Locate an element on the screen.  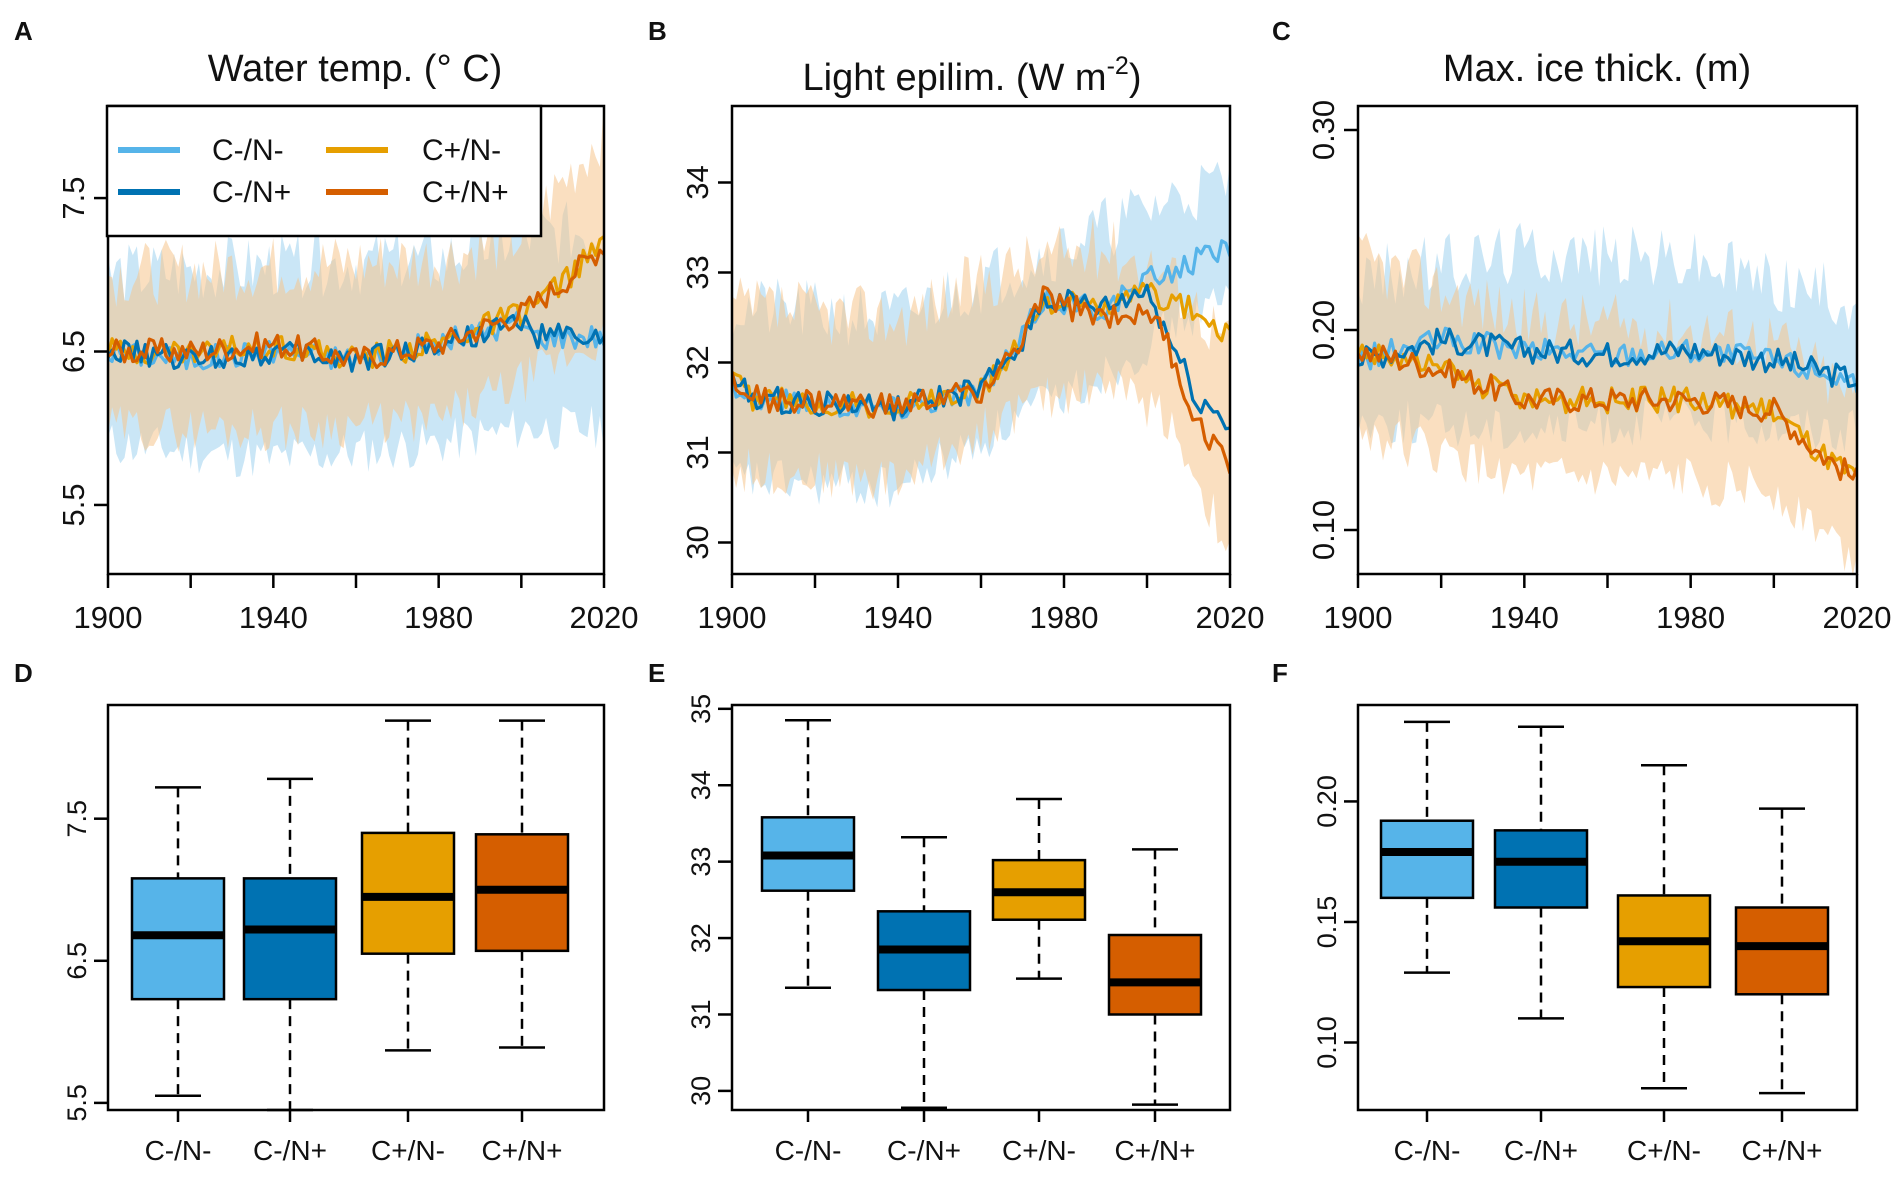
legend-label-c-n-plus: C-/N+ is located at coordinates (251, 192).